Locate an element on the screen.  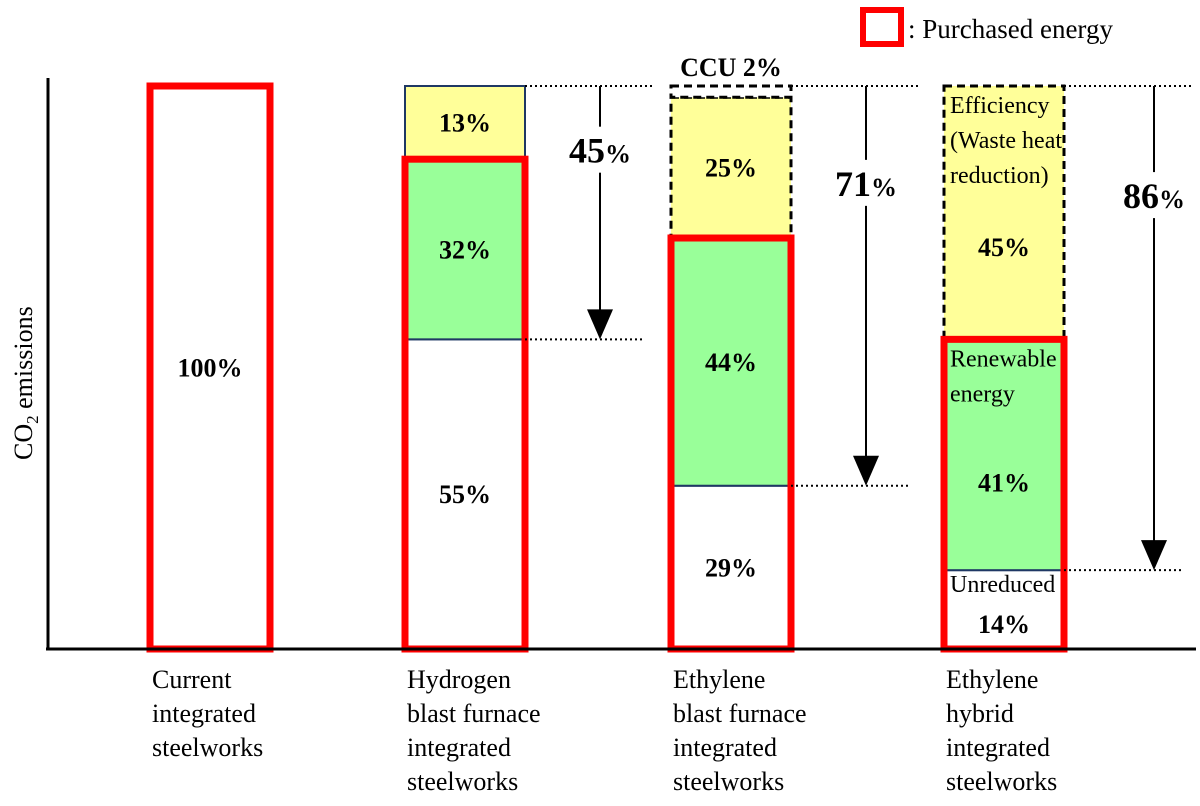
category-label-2: blast furnace is located at coordinates (474, 713).